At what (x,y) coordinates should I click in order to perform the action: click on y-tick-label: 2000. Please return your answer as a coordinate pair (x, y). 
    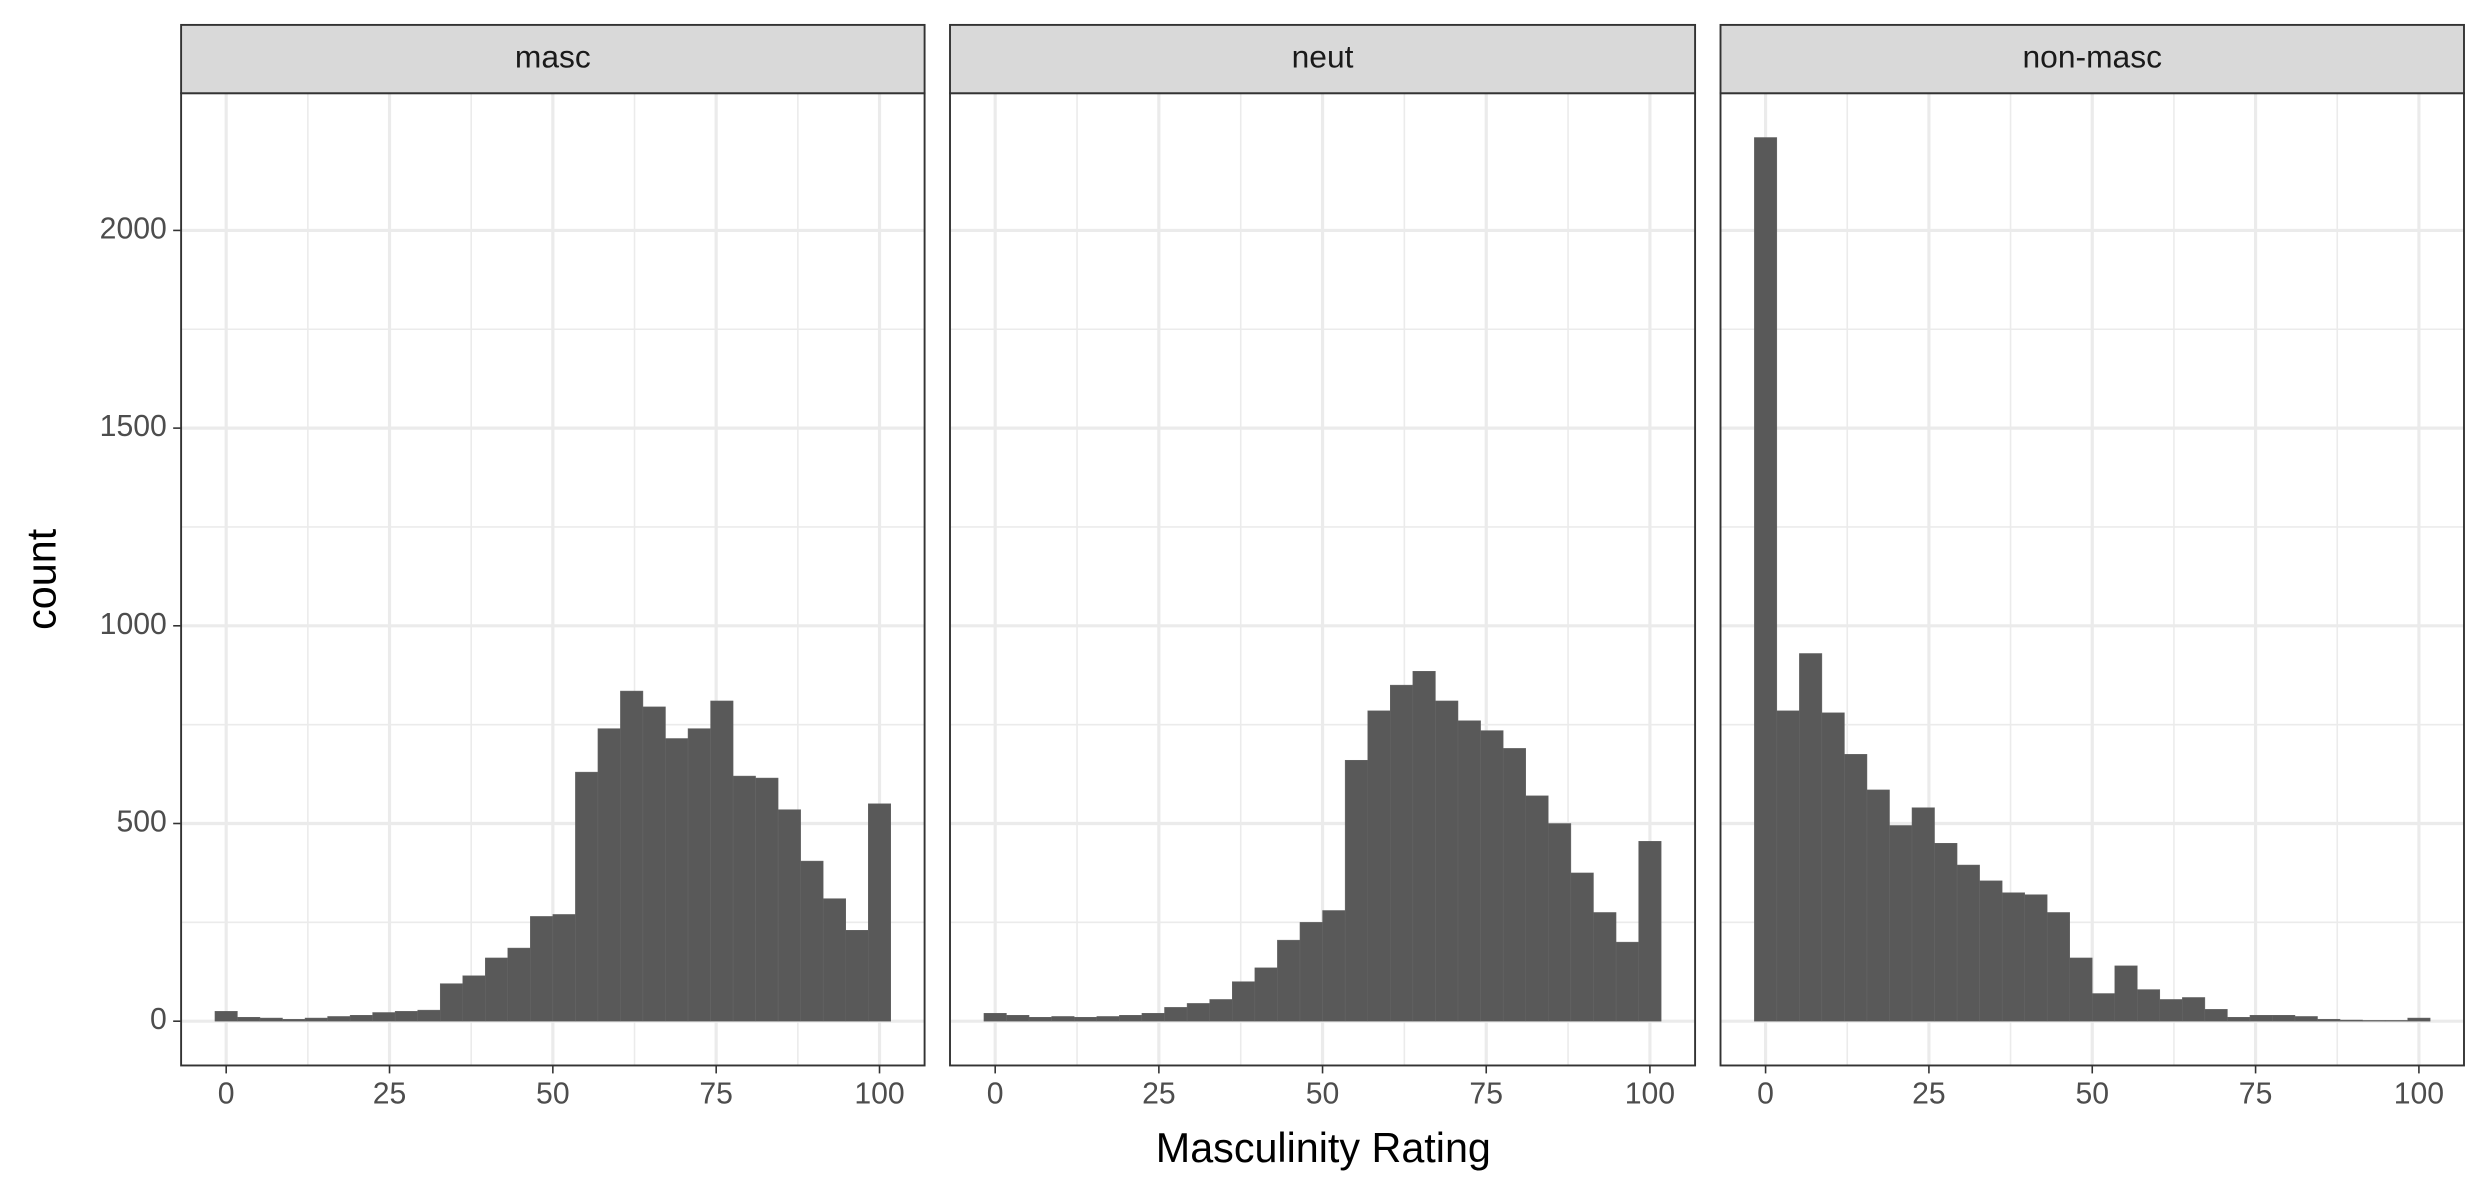
    Looking at the image, I should click on (133, 228).